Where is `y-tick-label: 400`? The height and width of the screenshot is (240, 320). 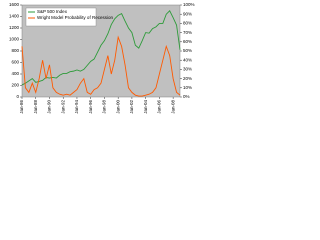 y-tick-label: 400 is located at coordinates (15, 73).